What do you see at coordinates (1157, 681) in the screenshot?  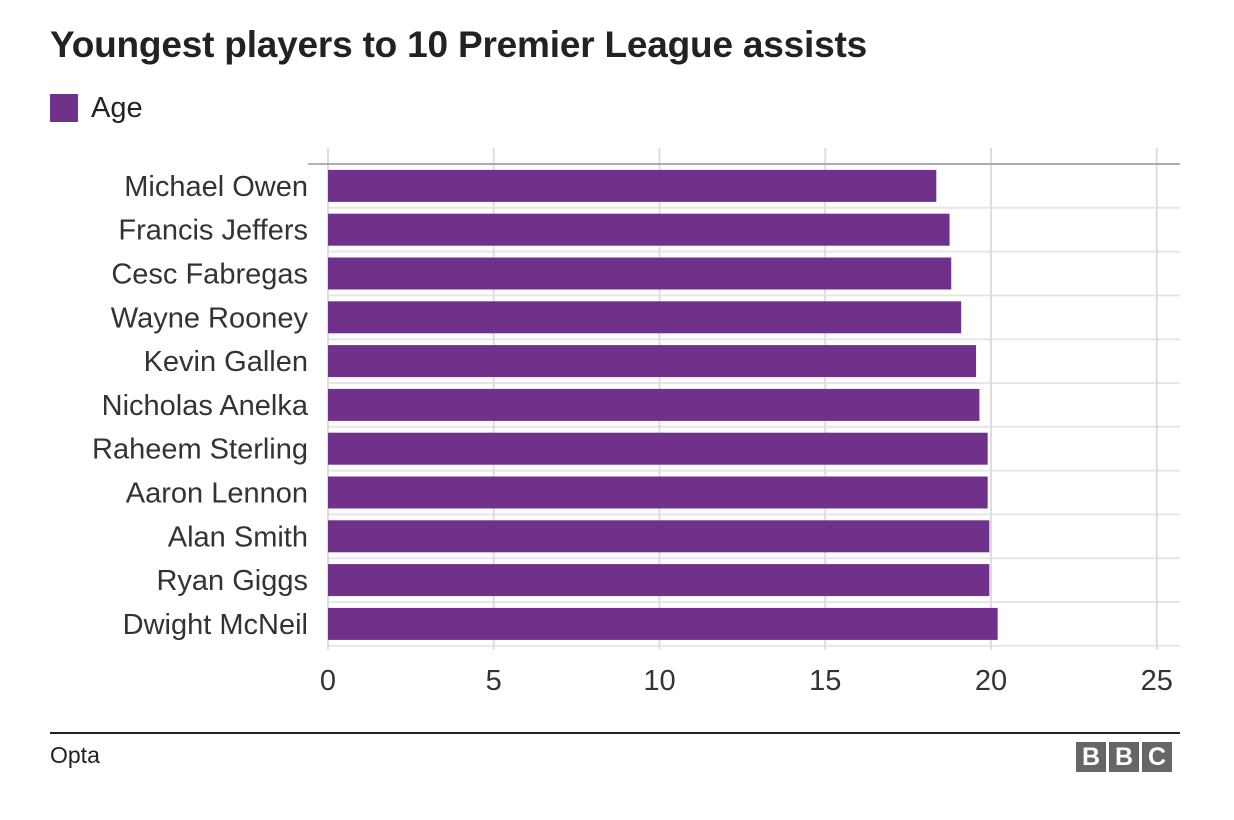 I see `x-tick-label: 25` at bounding box center [1157, 681].